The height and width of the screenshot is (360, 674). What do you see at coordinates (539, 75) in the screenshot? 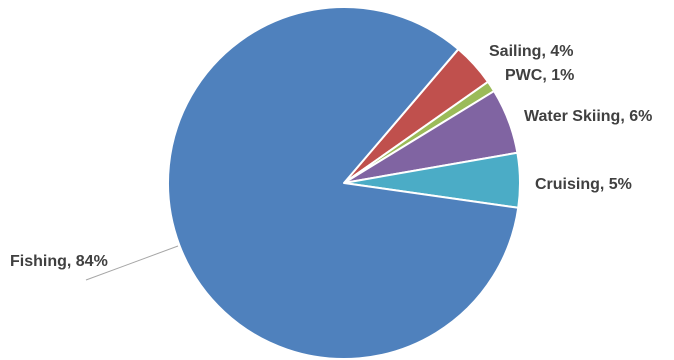
I see `data-label-pwc: PWC, 1%` at bounding box center [539, 75].